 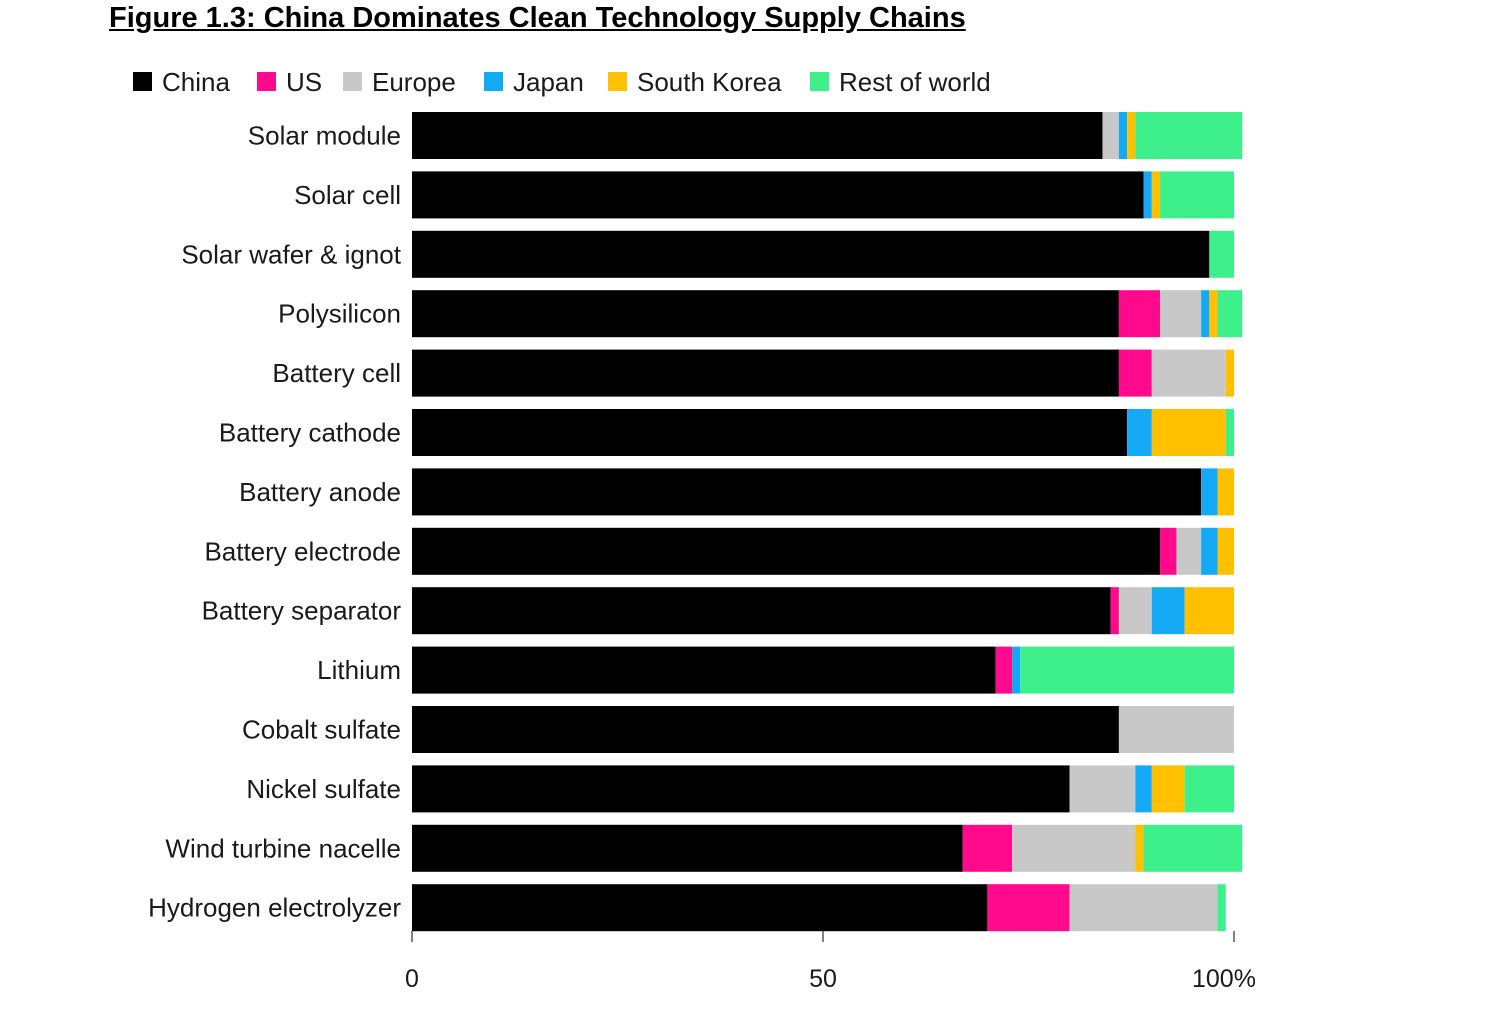 I want to click on bar-battery-separator-china, so click(x=761, y=611).